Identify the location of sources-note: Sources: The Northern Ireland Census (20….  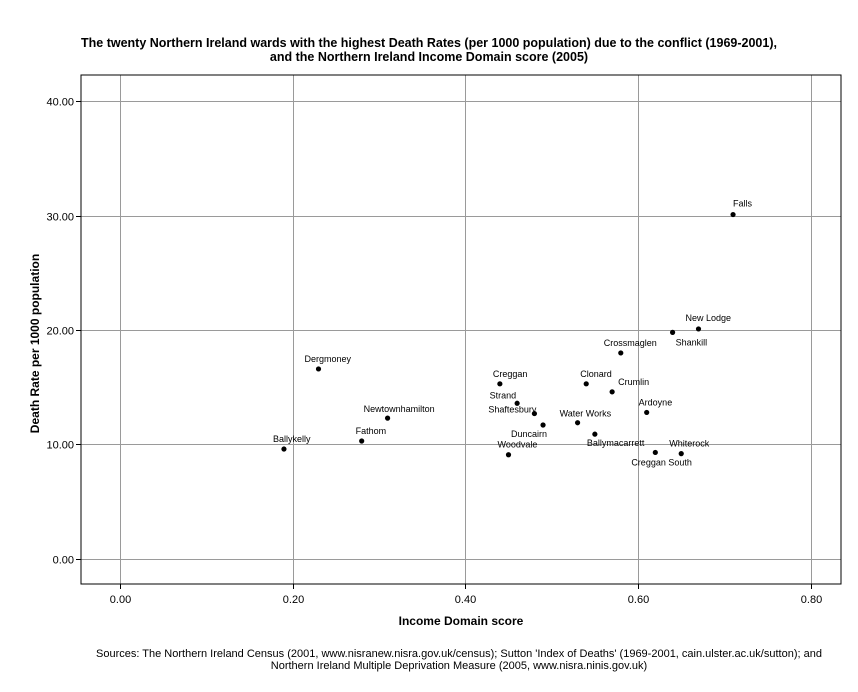
(429, 660).